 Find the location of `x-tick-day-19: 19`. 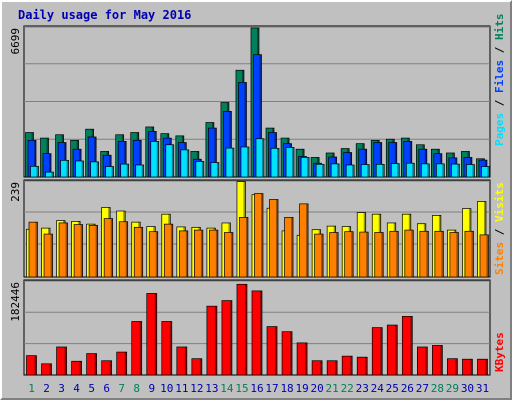

x-tick-day-19: 19 is located at coordinates (301, 388).